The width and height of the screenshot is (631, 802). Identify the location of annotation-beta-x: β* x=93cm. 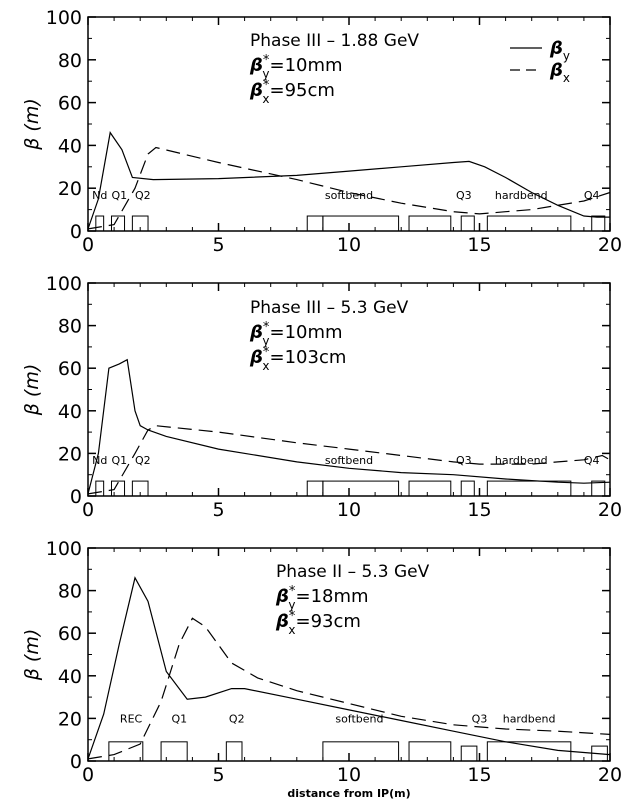
(318, 623).